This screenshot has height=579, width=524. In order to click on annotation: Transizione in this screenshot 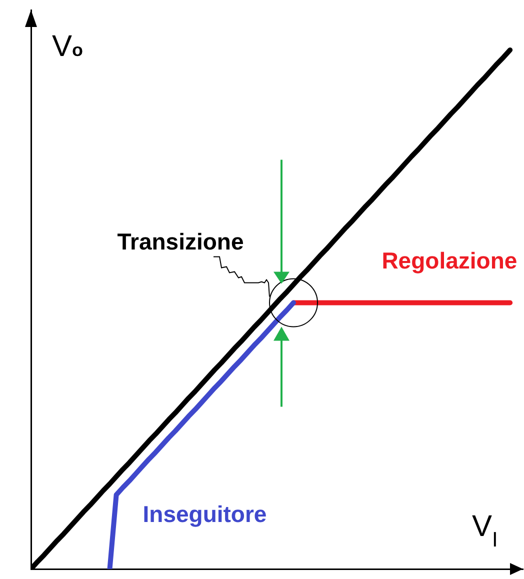, I will do `click(180, 241)`.